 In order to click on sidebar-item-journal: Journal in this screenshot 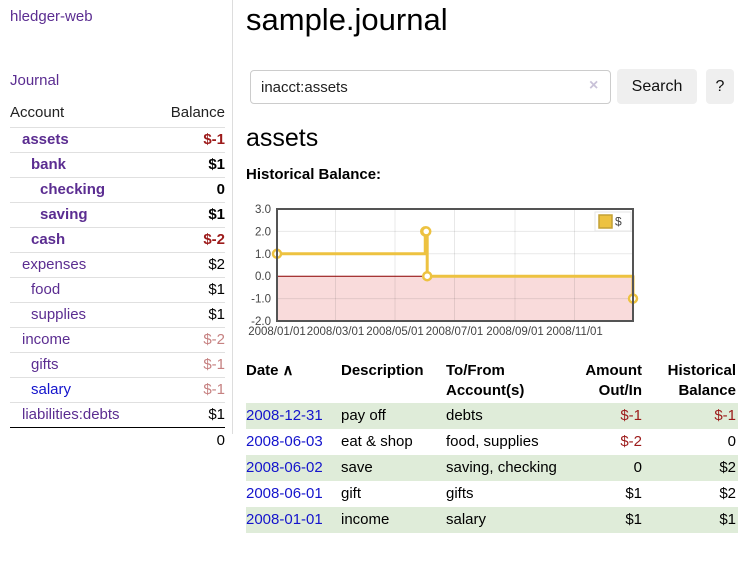, I will do `click(35, 80)`.